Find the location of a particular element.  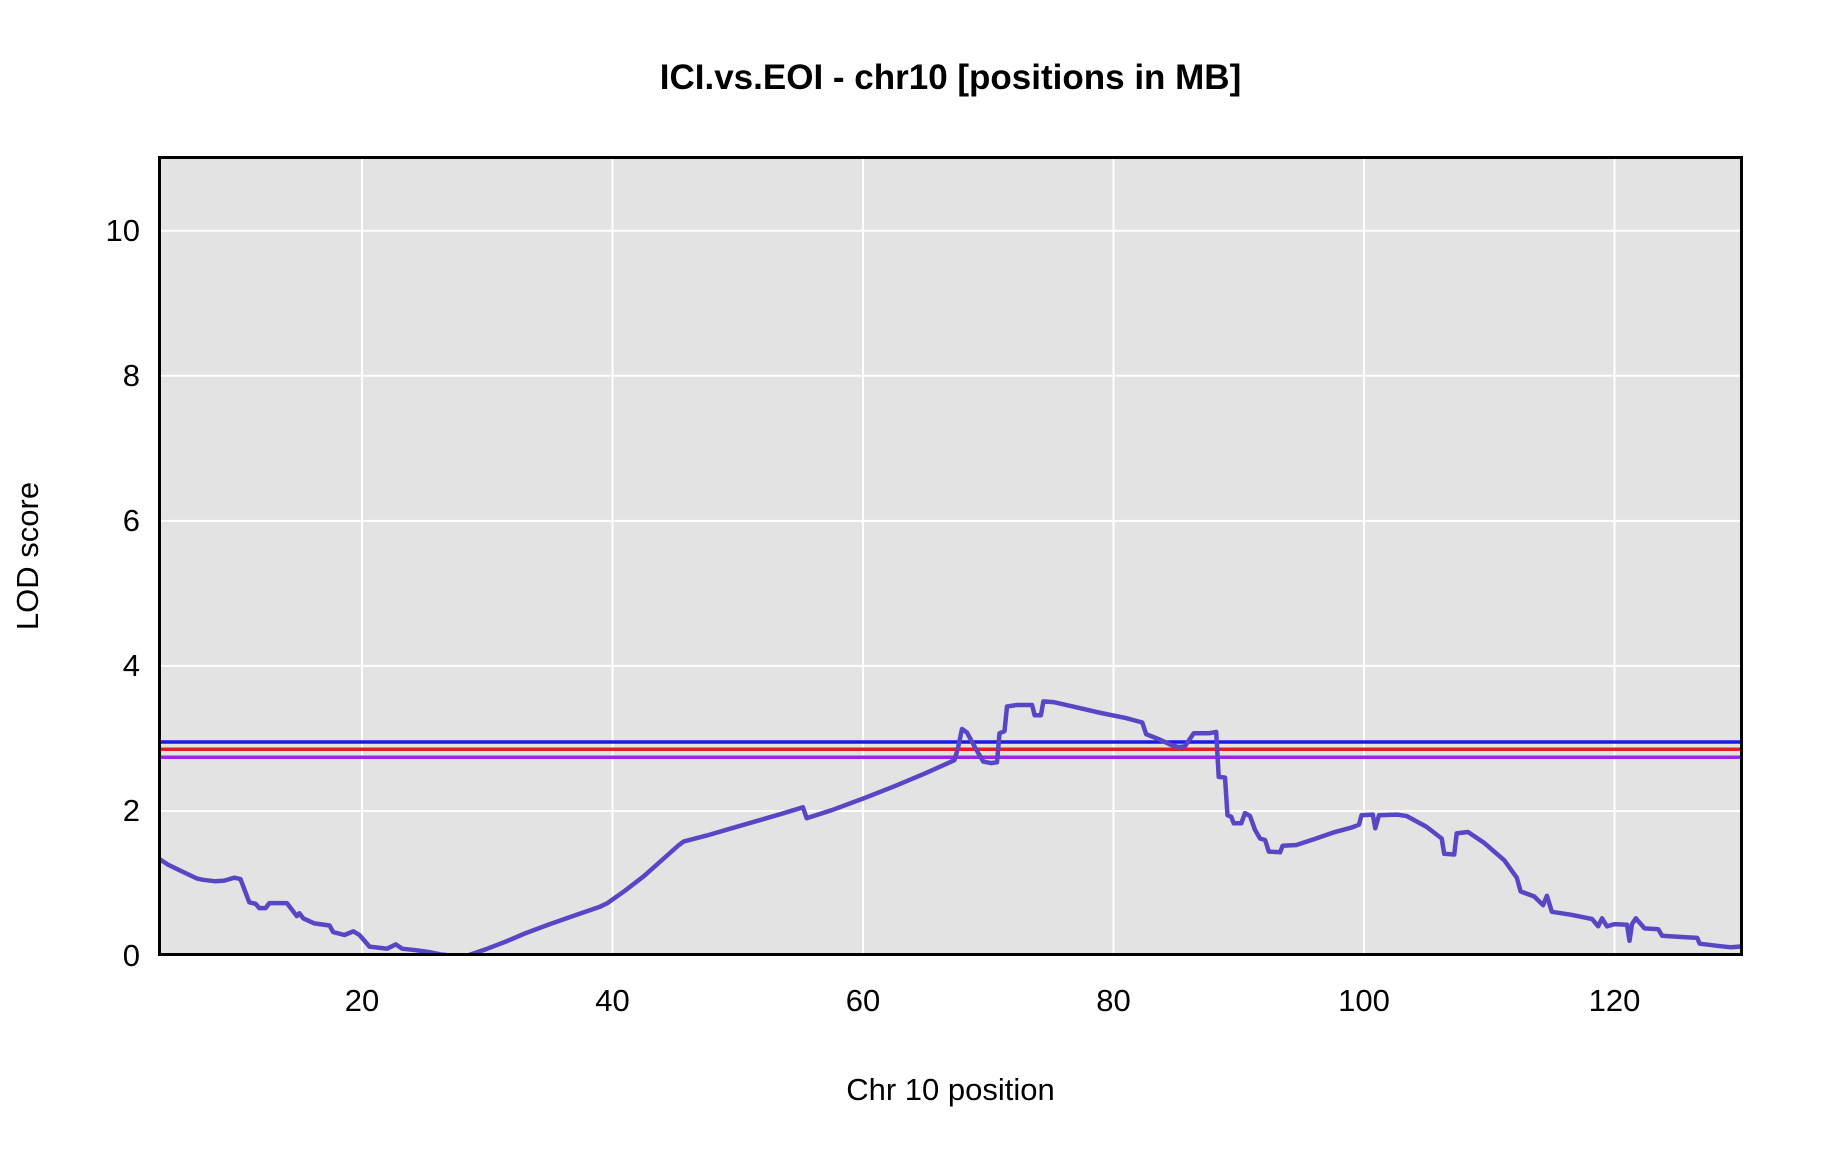

x-tick-label: 20 is located at coordinates (362, 1000).